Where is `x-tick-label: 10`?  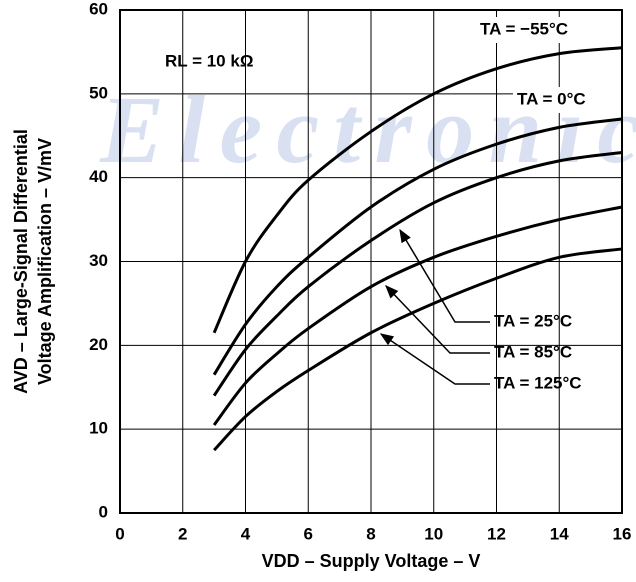 x-tick-label: 10 is located at coordinates (433, 533).